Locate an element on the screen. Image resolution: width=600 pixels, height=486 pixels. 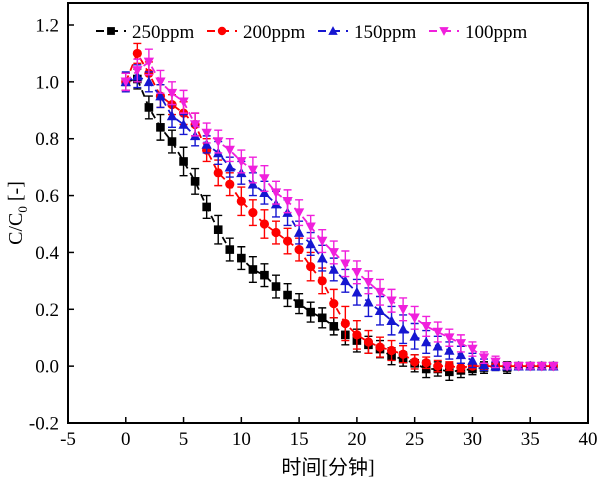
y-tick-label: -0.2 is located at coordinates (44, 424).